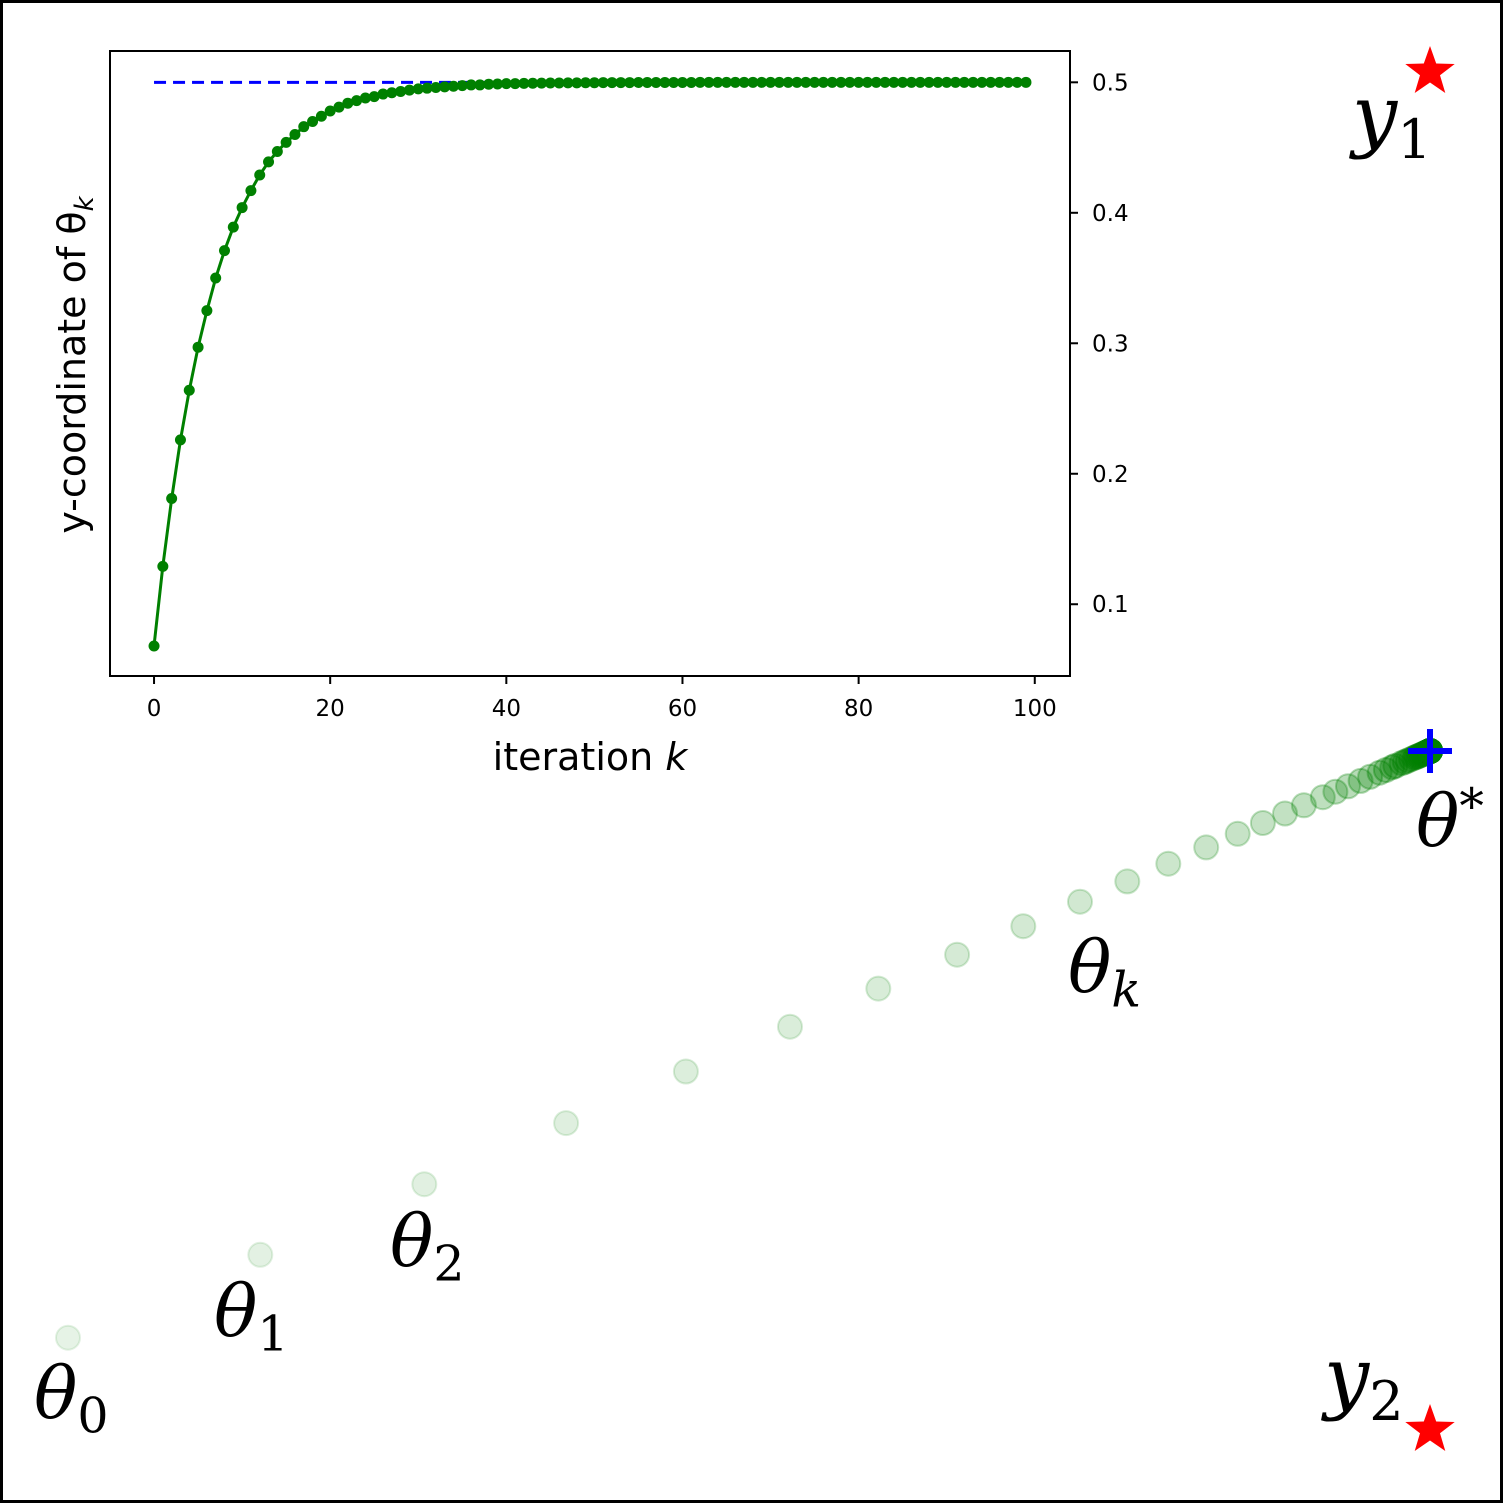 The width and height of the screenshot is (1503, 1503). I want to click on x-tick-label: 100, so click(1035, 709).